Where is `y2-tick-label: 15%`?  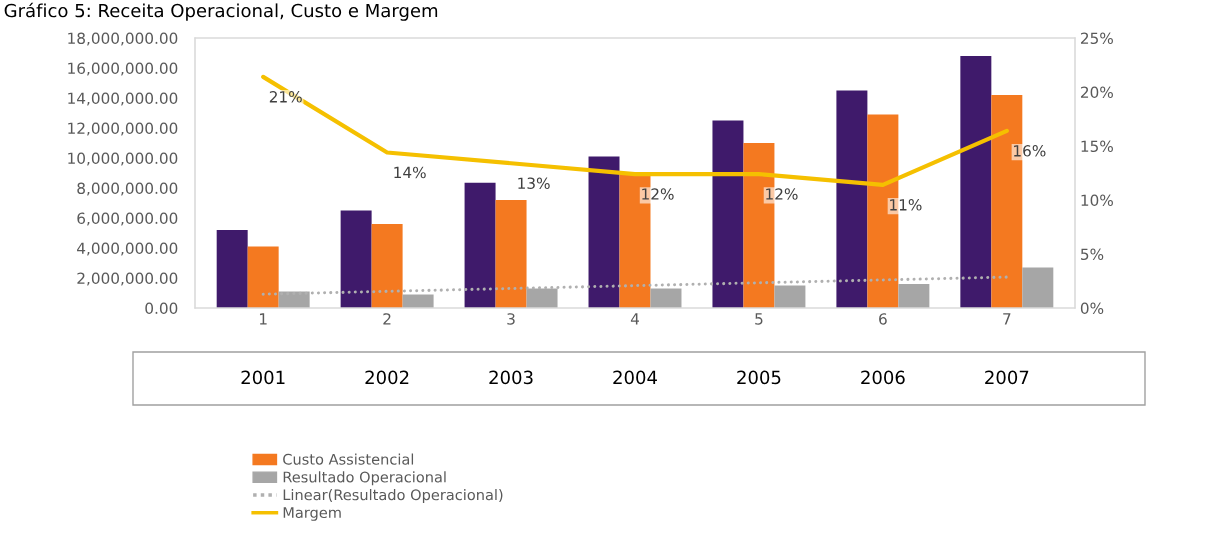 y2-tick-label: 15% is located at coordinates (1097, 146).